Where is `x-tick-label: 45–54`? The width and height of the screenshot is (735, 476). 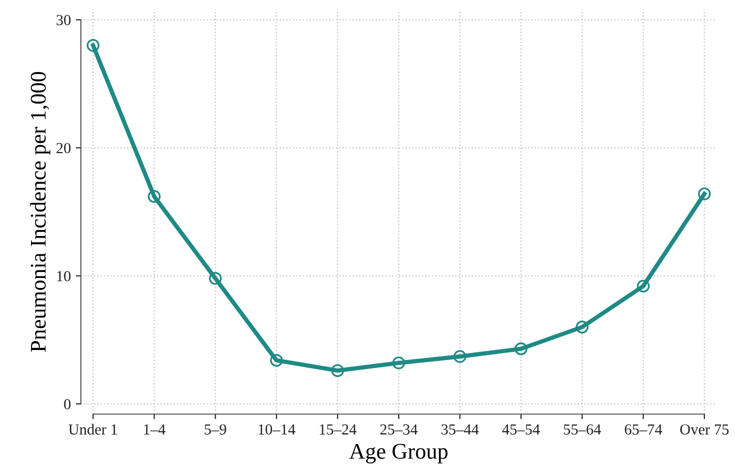 x-tick-label: 45–54 is located at coordinates (521, 429).